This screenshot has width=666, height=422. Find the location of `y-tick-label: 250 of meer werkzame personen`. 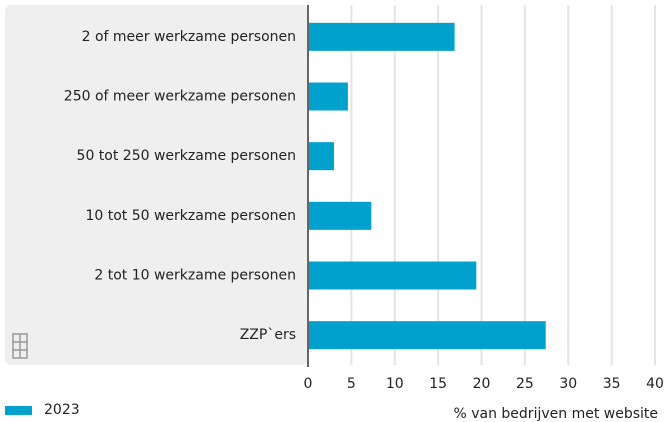

y-tick-label: 250 of meer werkzame personen is located at coordinates (180, 97).